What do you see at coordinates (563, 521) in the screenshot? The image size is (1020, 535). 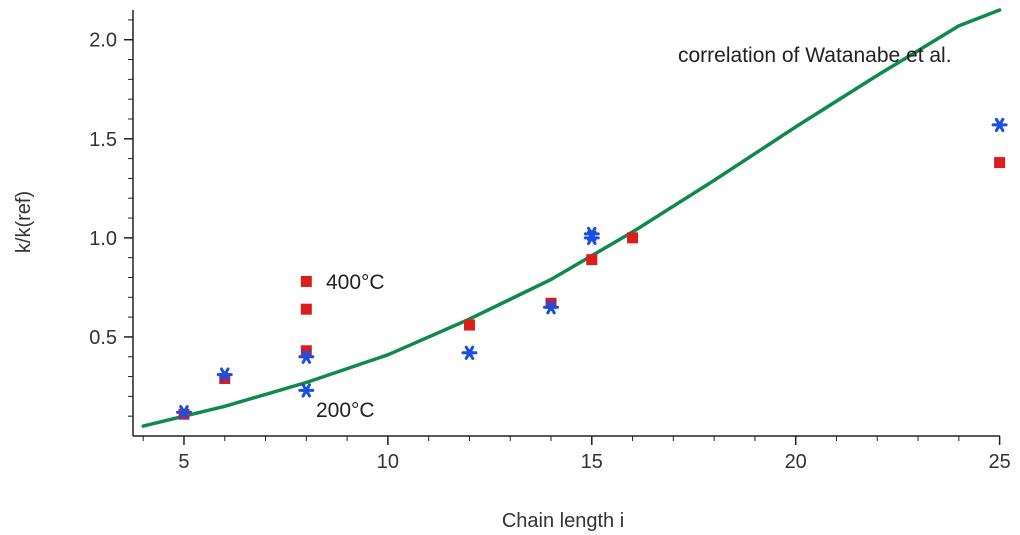 I see `x-axis-title: Chain length i` at bounding box center [563, 521].